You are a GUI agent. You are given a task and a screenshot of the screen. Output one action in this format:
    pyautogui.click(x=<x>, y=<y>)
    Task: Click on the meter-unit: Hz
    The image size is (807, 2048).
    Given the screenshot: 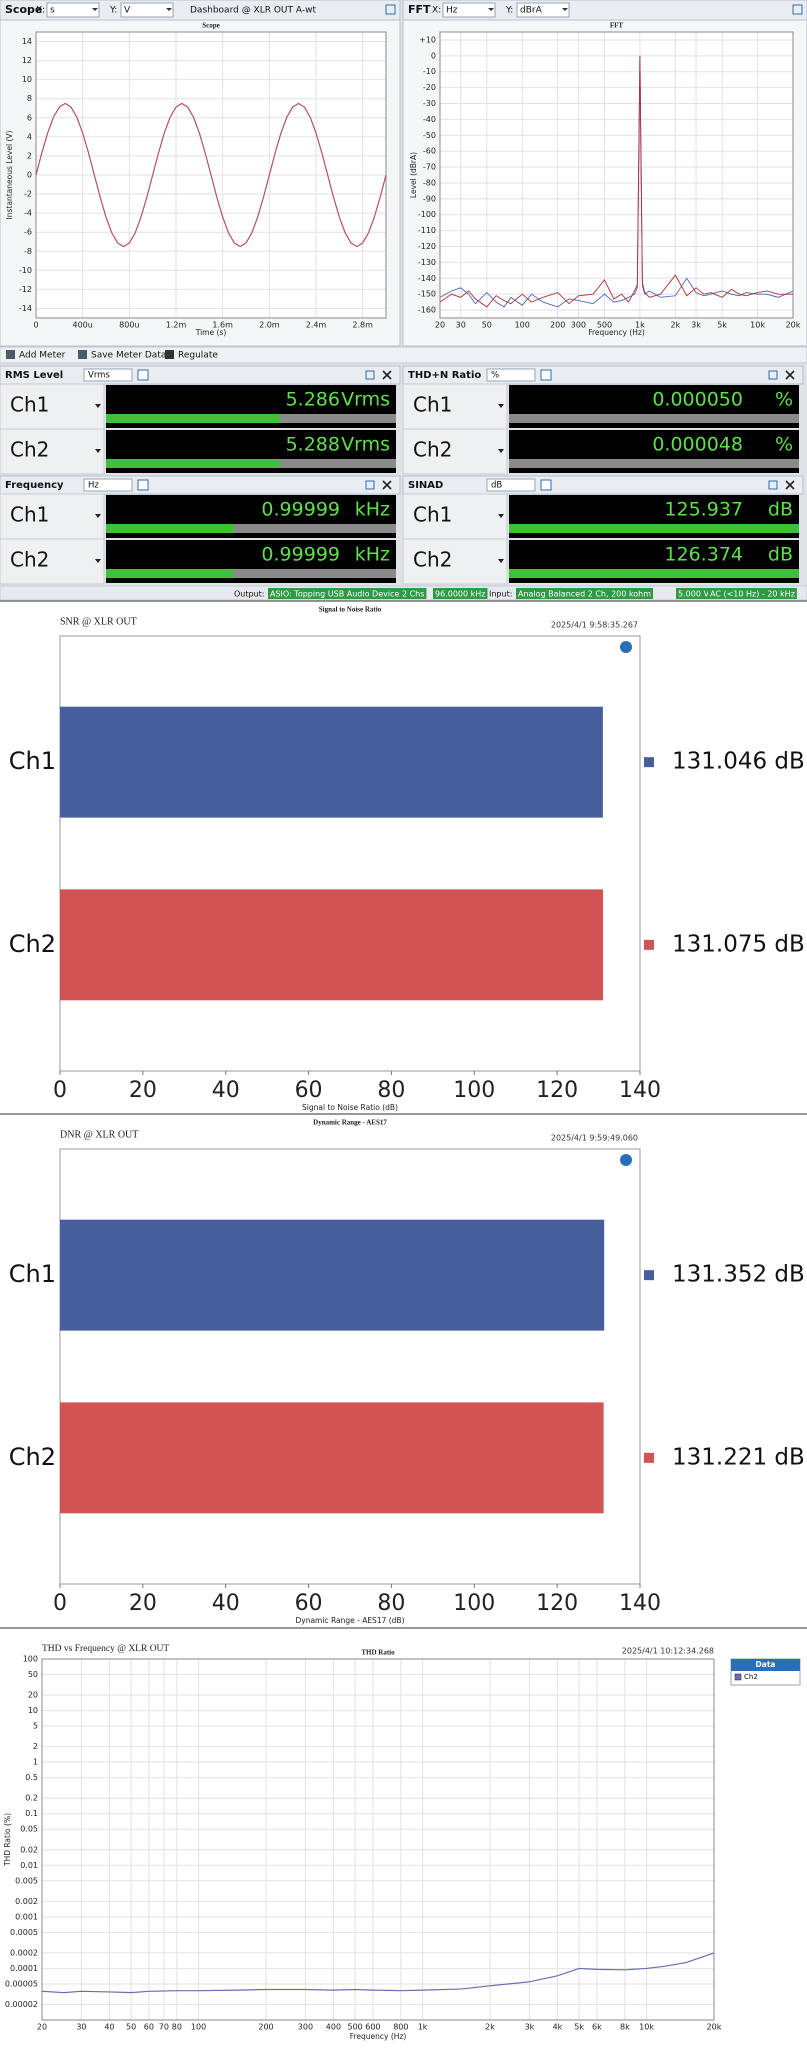 What is the action you would take?
    pyautogui.click(x=93, y=486)
    